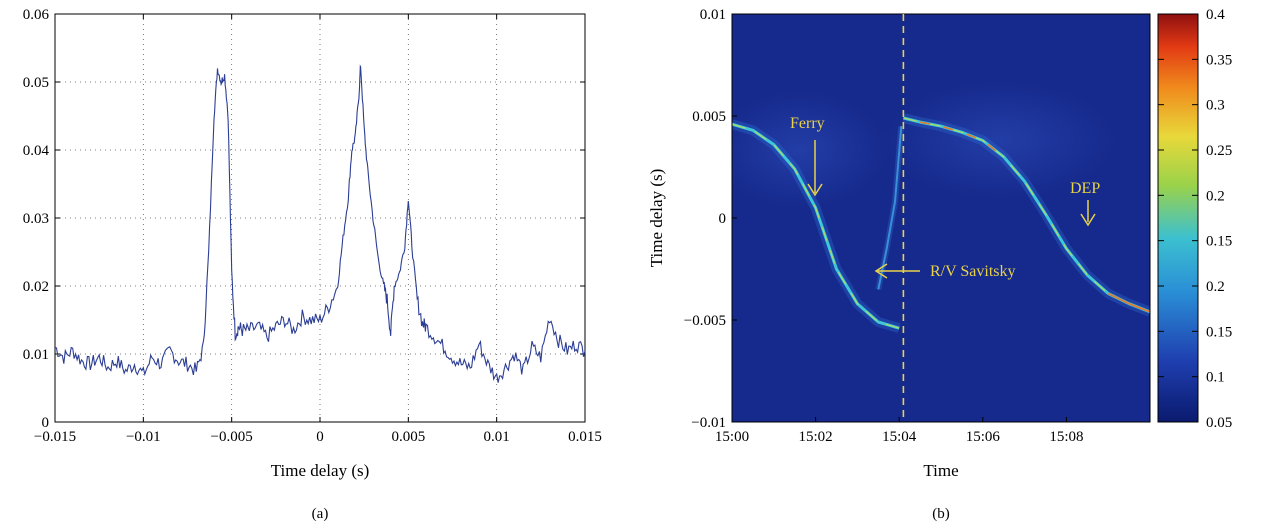  What do you see at coordinates (899, 437) in the screenshot?
I see `x-tick-label: 15:04` at bounding box center [899, 437].